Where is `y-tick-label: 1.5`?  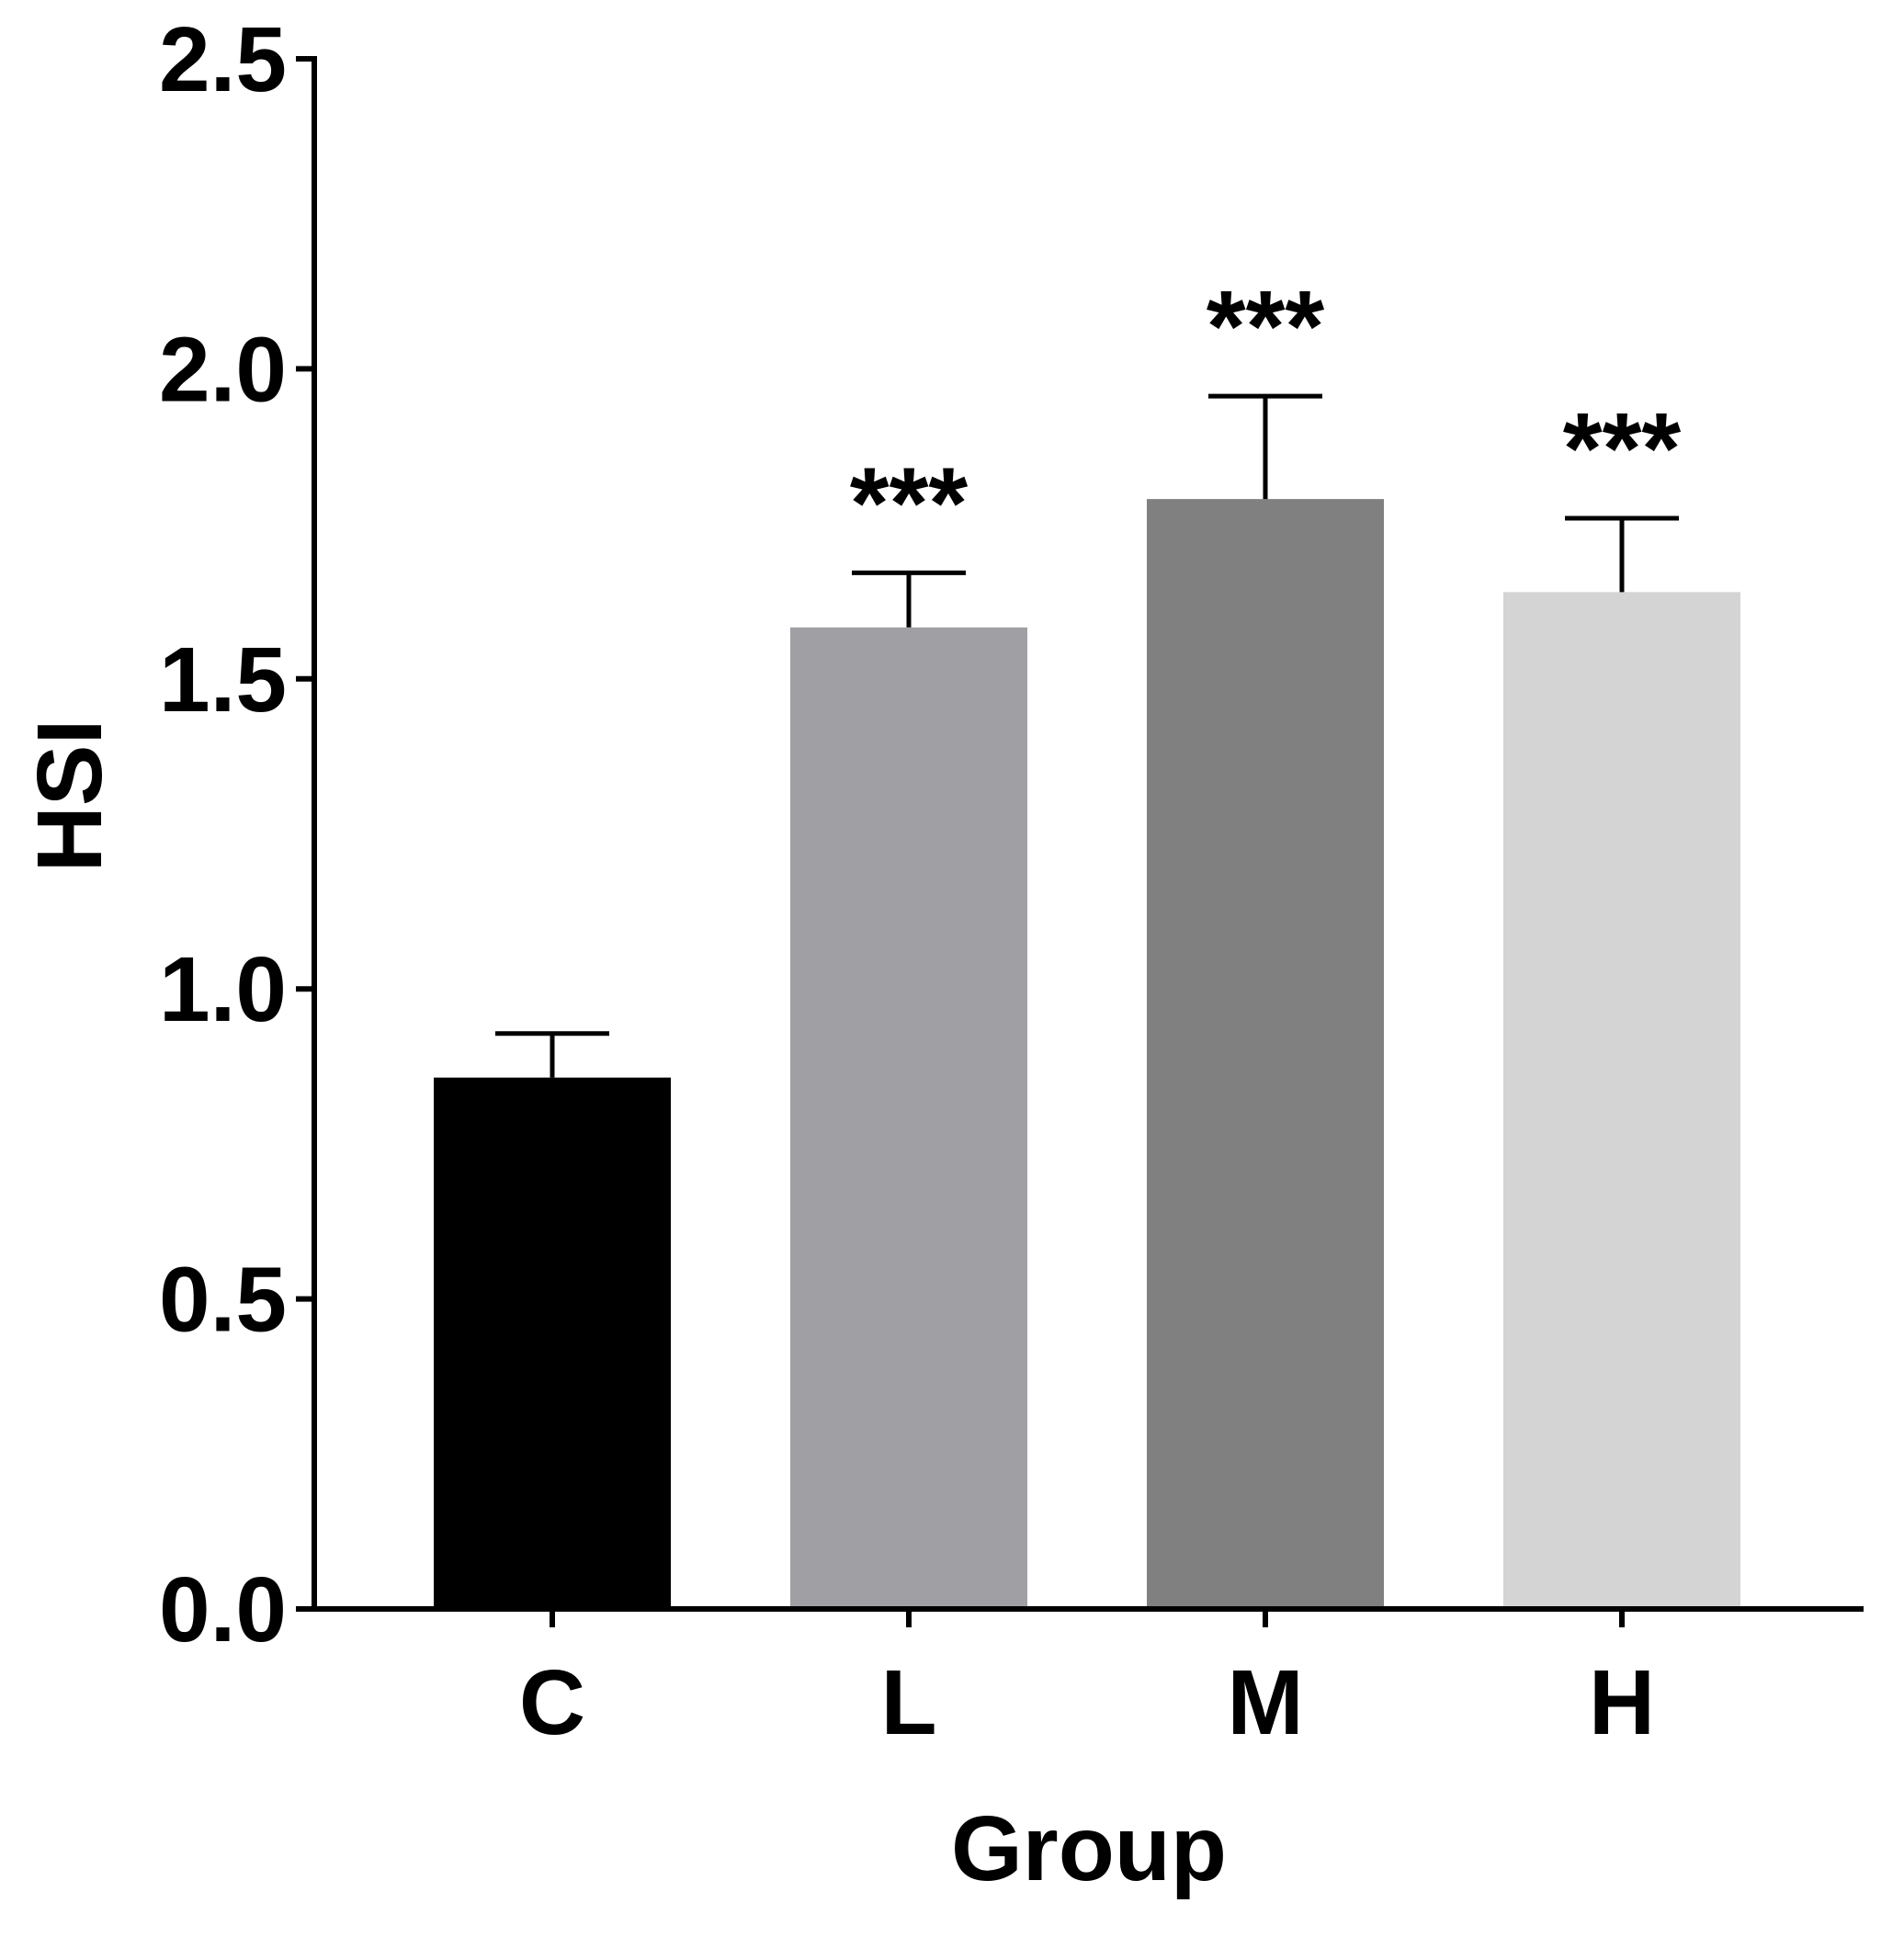 y-tick-label: 1.5 is located at coordinates (223, 680).